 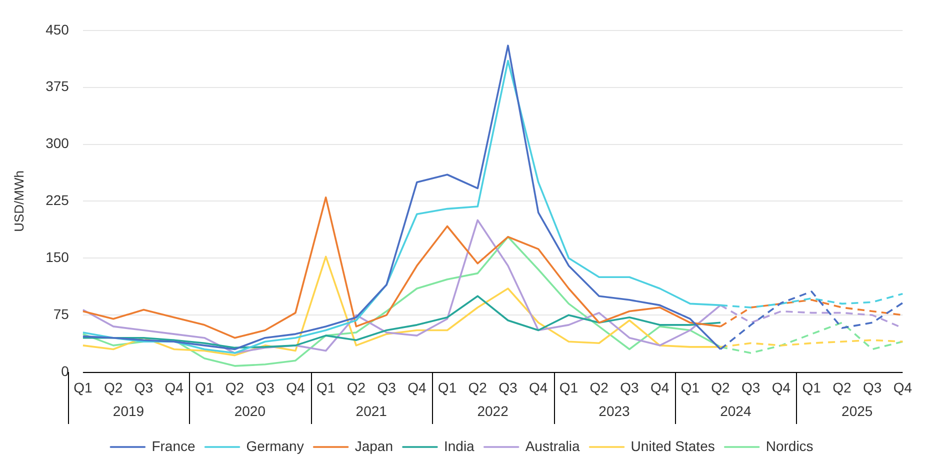 What do you see at coordinates (372, 410) in the screenshot?
I see `text: 2021` at bounding box center [372, 410].